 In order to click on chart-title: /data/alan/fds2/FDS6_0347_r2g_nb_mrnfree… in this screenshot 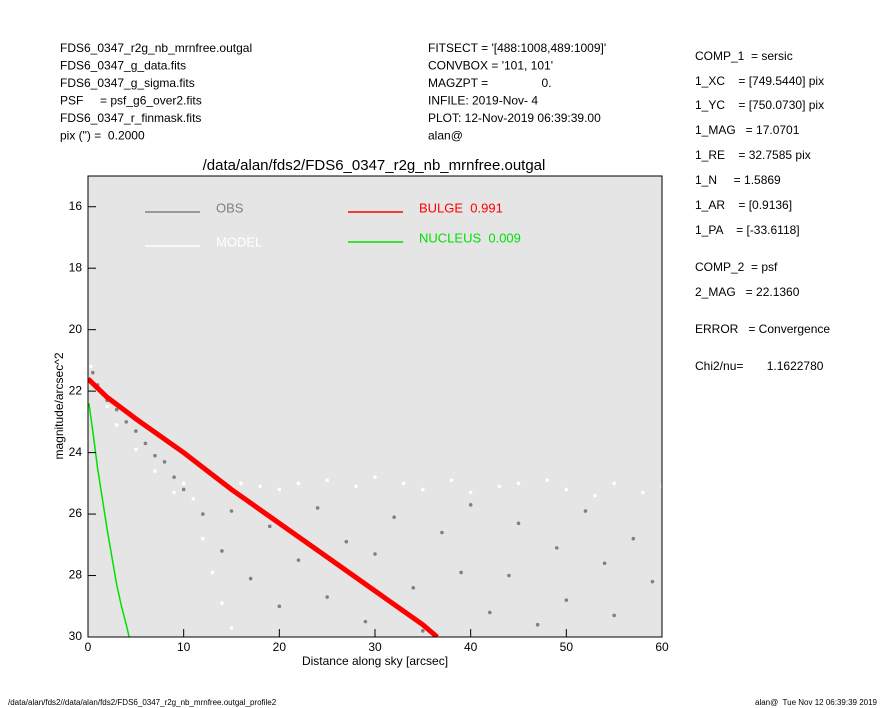, I will do `click(374, 165)`.